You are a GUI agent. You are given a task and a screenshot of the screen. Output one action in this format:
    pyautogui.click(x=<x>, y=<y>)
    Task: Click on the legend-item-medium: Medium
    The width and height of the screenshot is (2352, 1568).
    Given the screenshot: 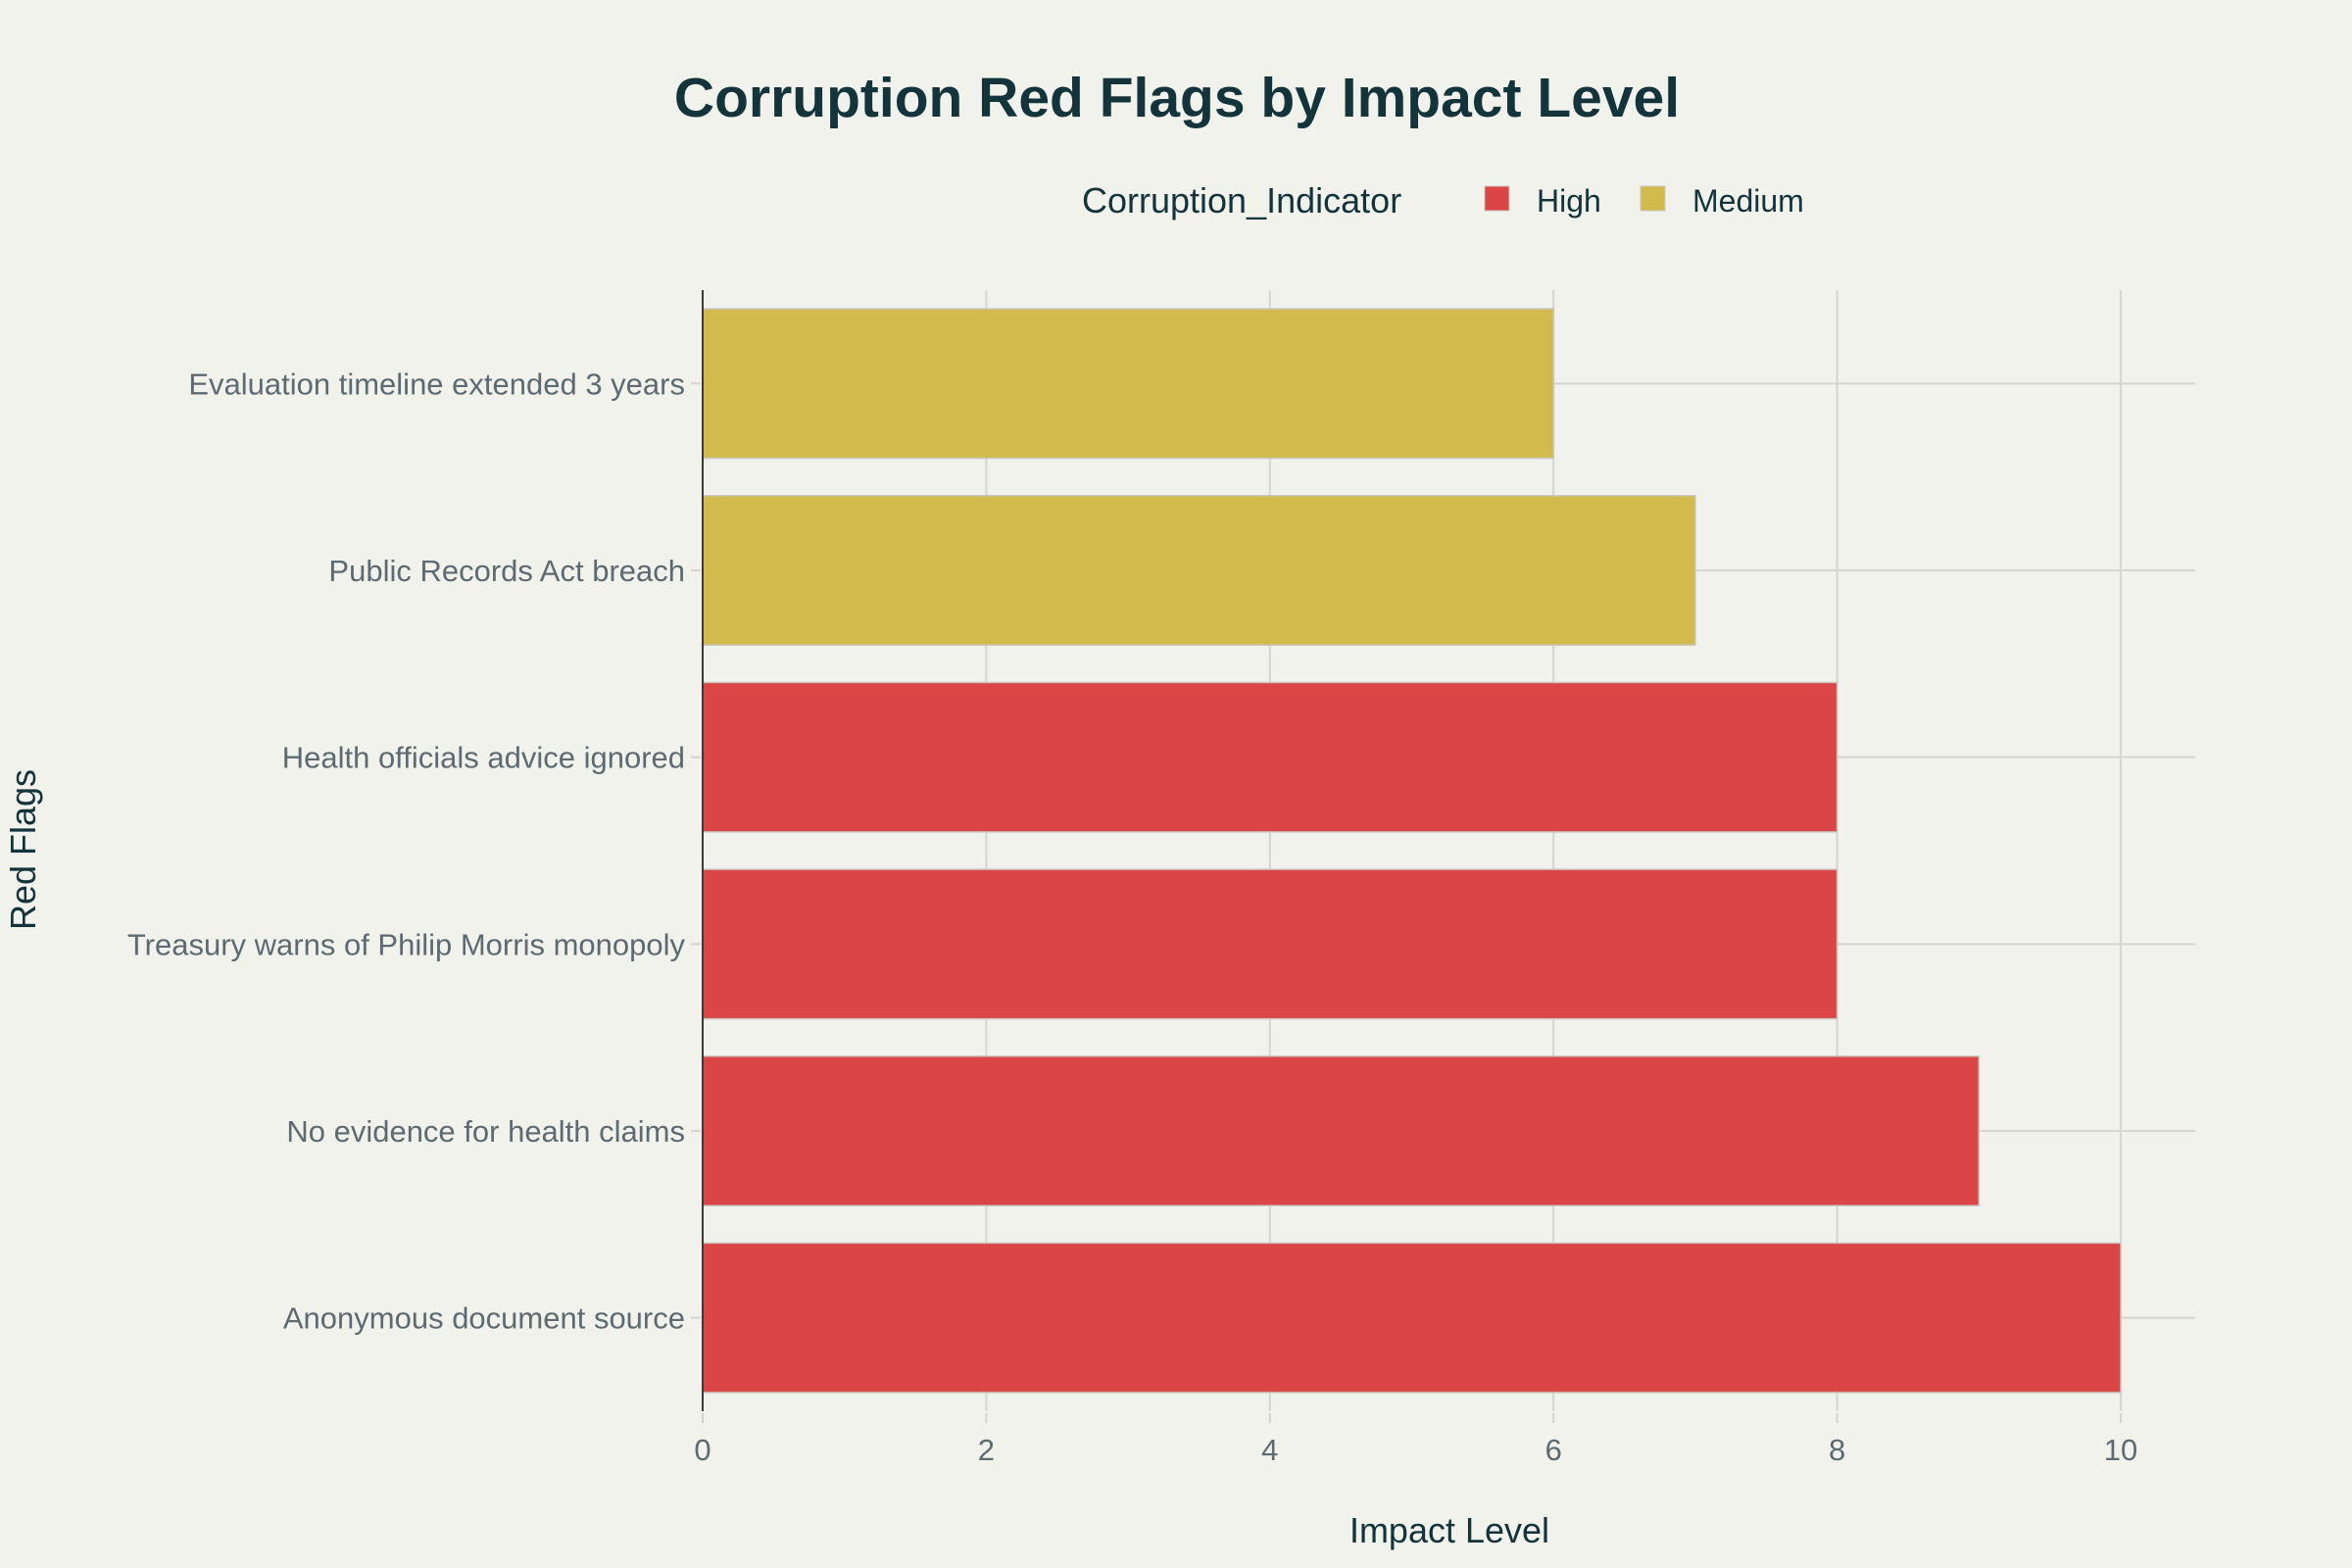 What is the action you would take?
    pyautogui.click(x=1722, y=201)
    